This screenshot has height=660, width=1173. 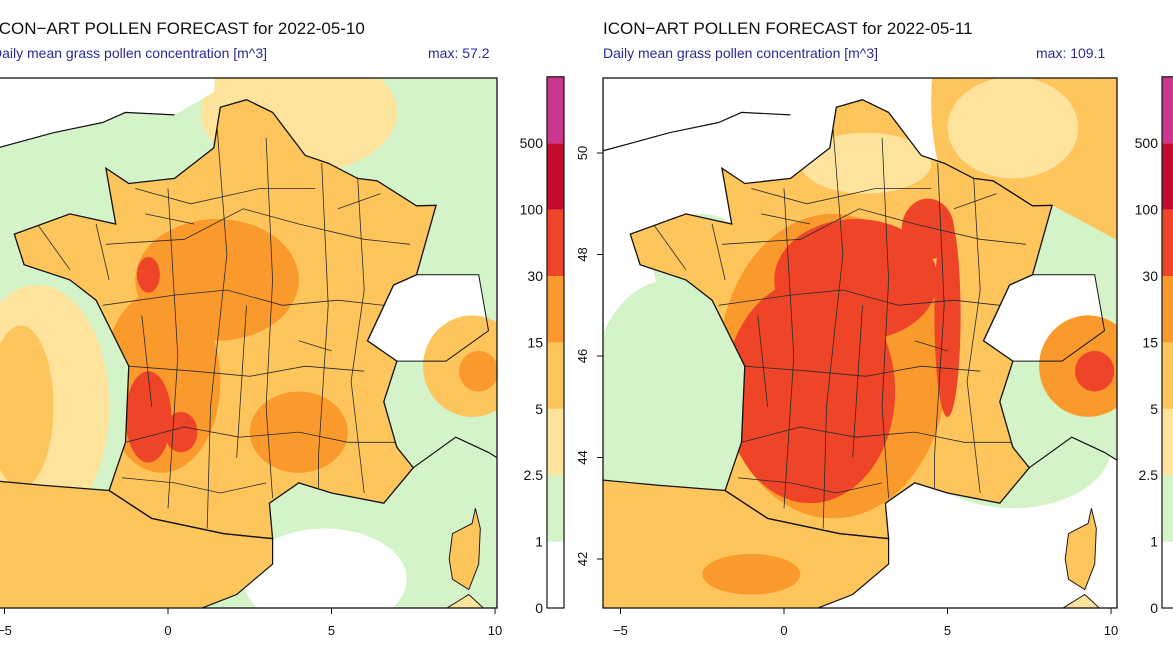 I want to click on lon-tick-label: 10, so click(x=1111, y=630).